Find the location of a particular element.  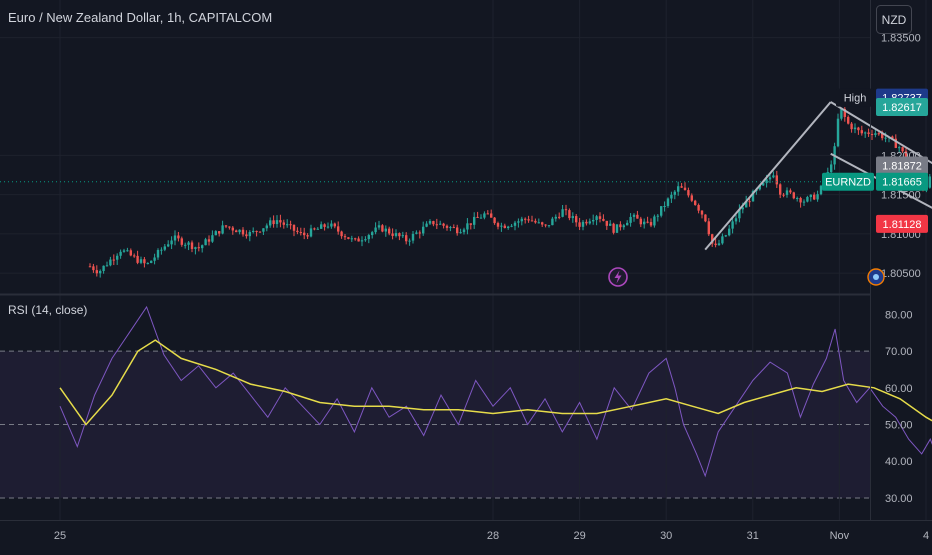

time-axis: 2528293031Nov4567 is located at coordinates (493, 536).